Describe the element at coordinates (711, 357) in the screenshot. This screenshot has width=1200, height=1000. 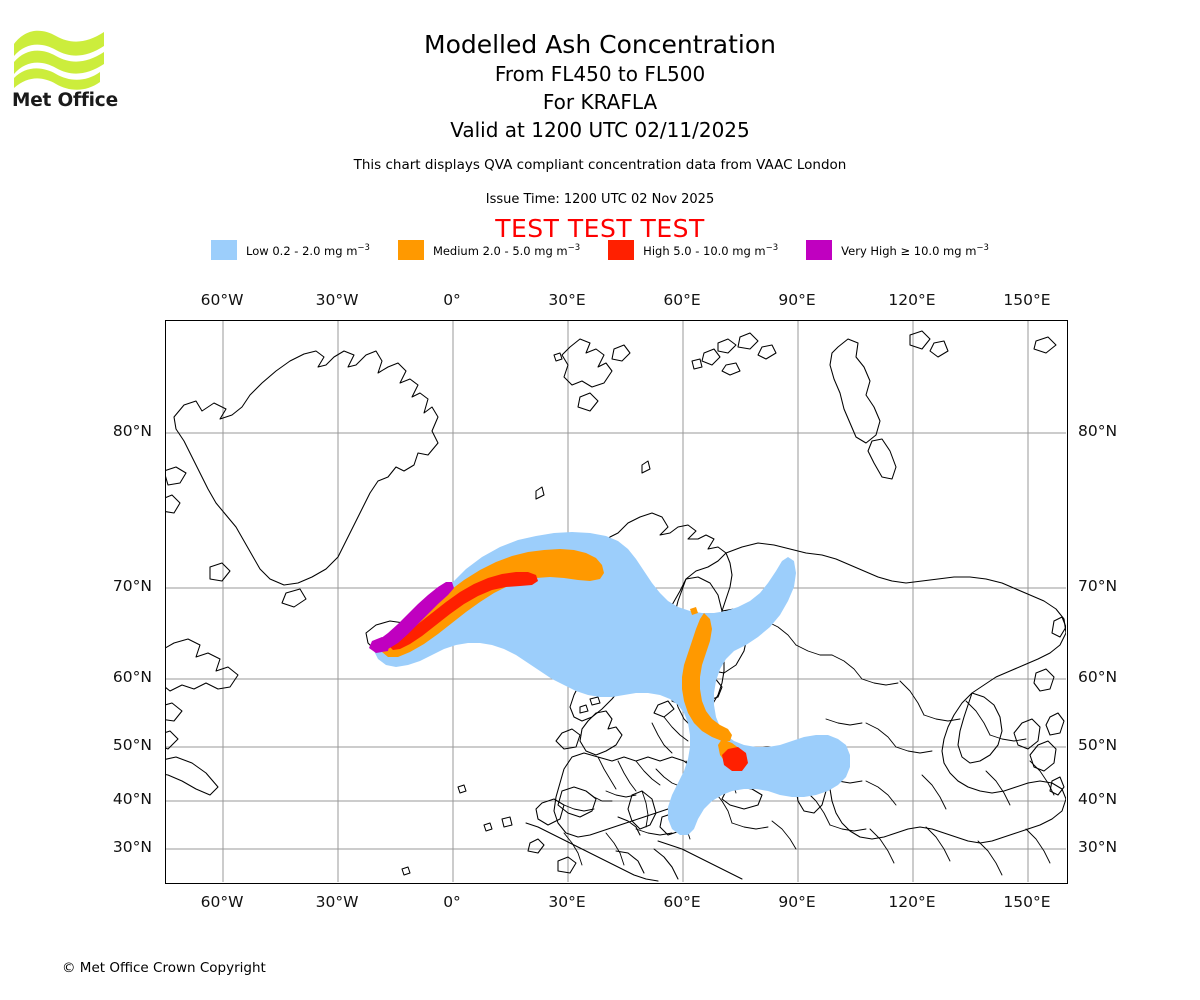
I see `franz-josef-c` at that location.